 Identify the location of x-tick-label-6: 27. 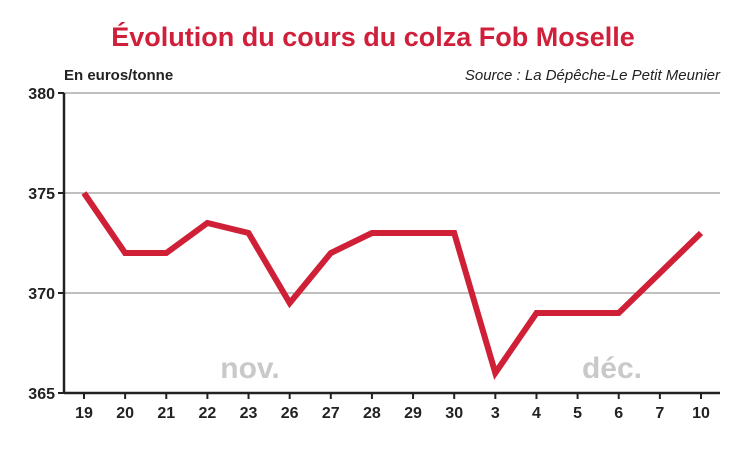
(331, 413).